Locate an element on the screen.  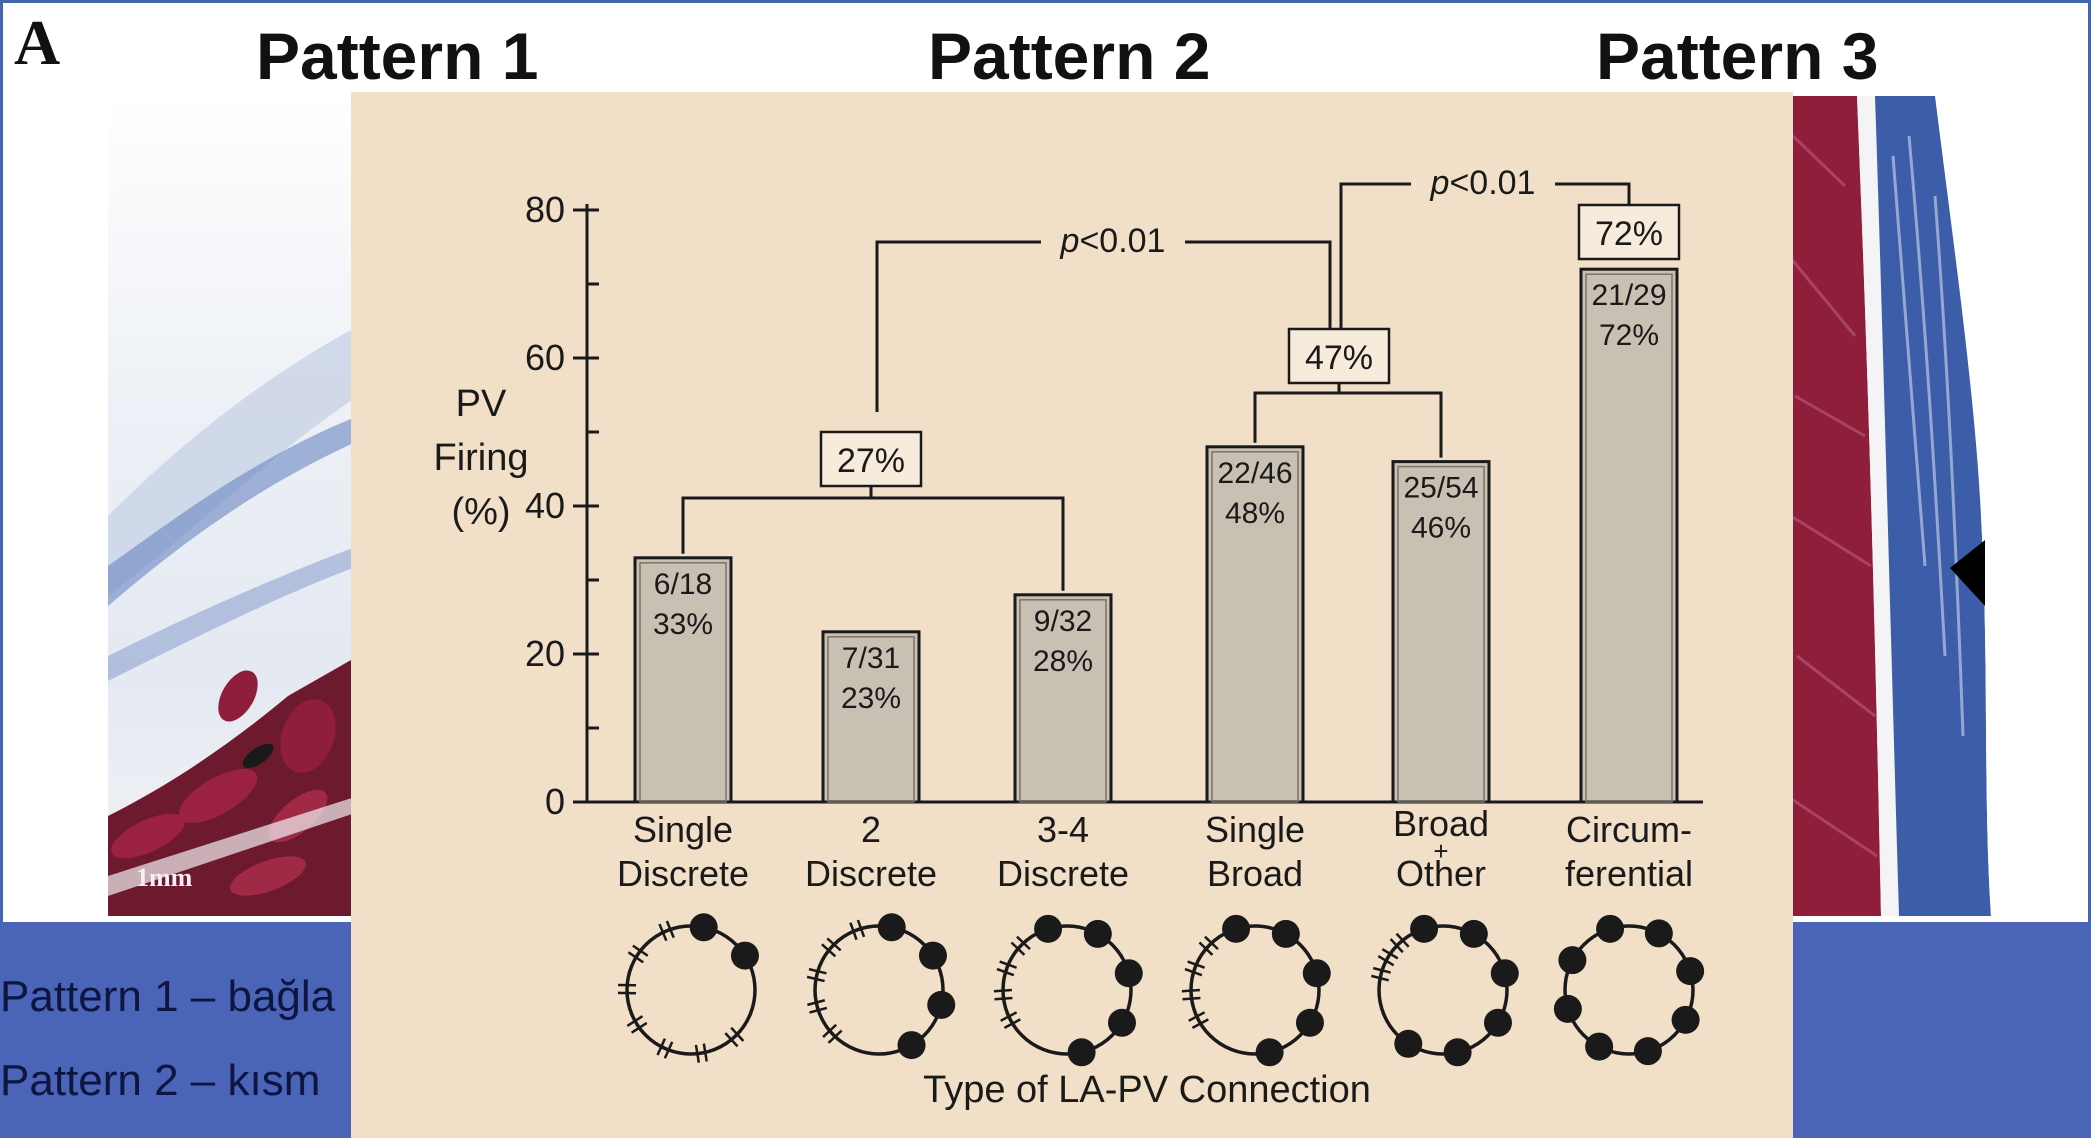
y-axis-label: Firing is located at coordinates (480, 458).